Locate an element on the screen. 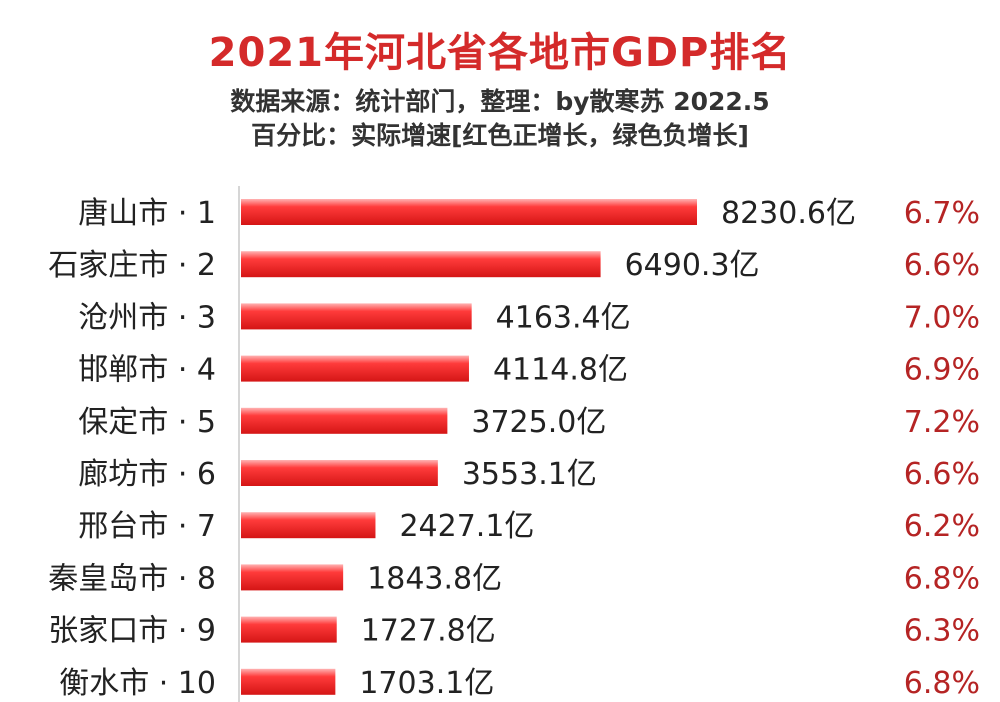 Image resolution: width=1000 pixels, height=702 pixels. growth-rate-label: 6.7% is located at coordinates (942, 213).